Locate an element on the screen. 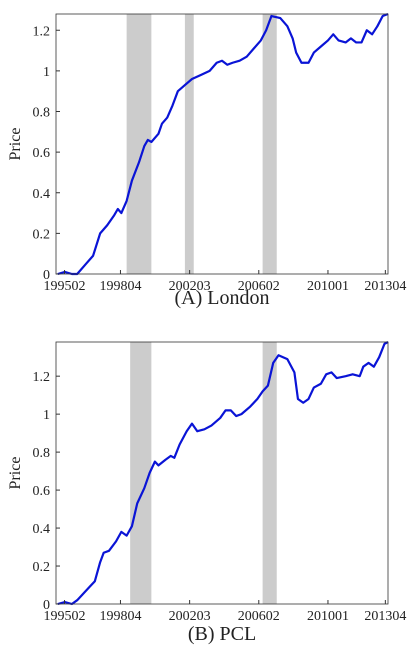  caption: (A) London is located at coordinates (222, 298).